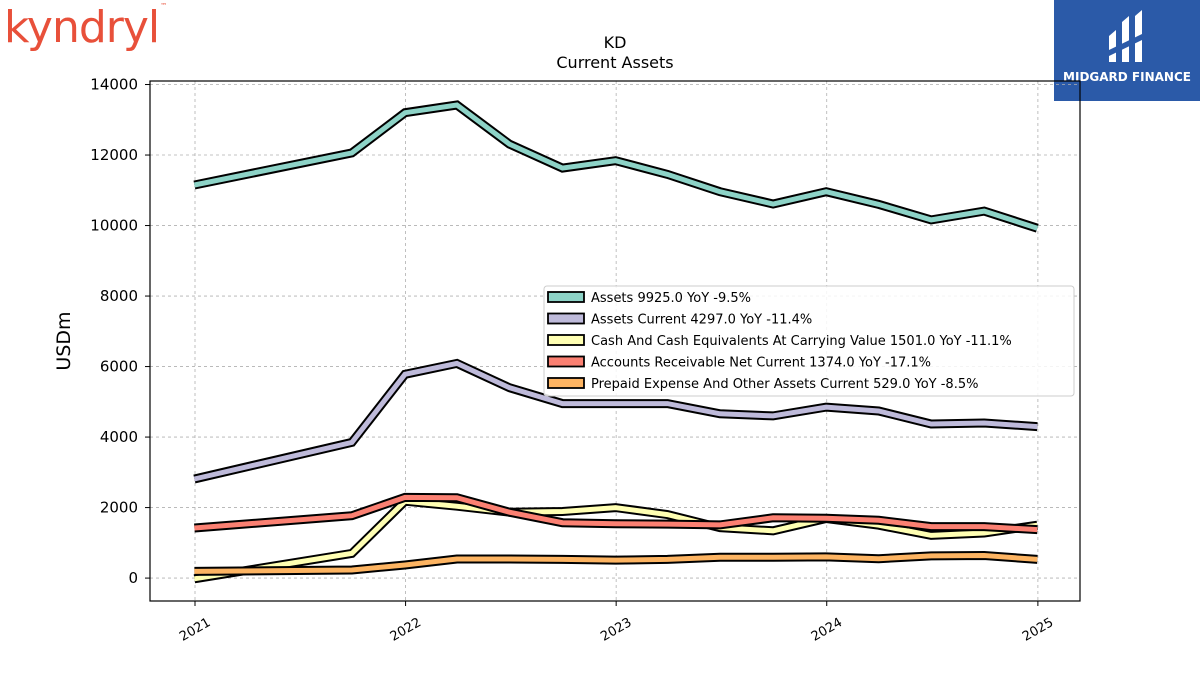 The image size is (1200, 675). I want to click on y-tick-label: 4000, so click(119, 437).